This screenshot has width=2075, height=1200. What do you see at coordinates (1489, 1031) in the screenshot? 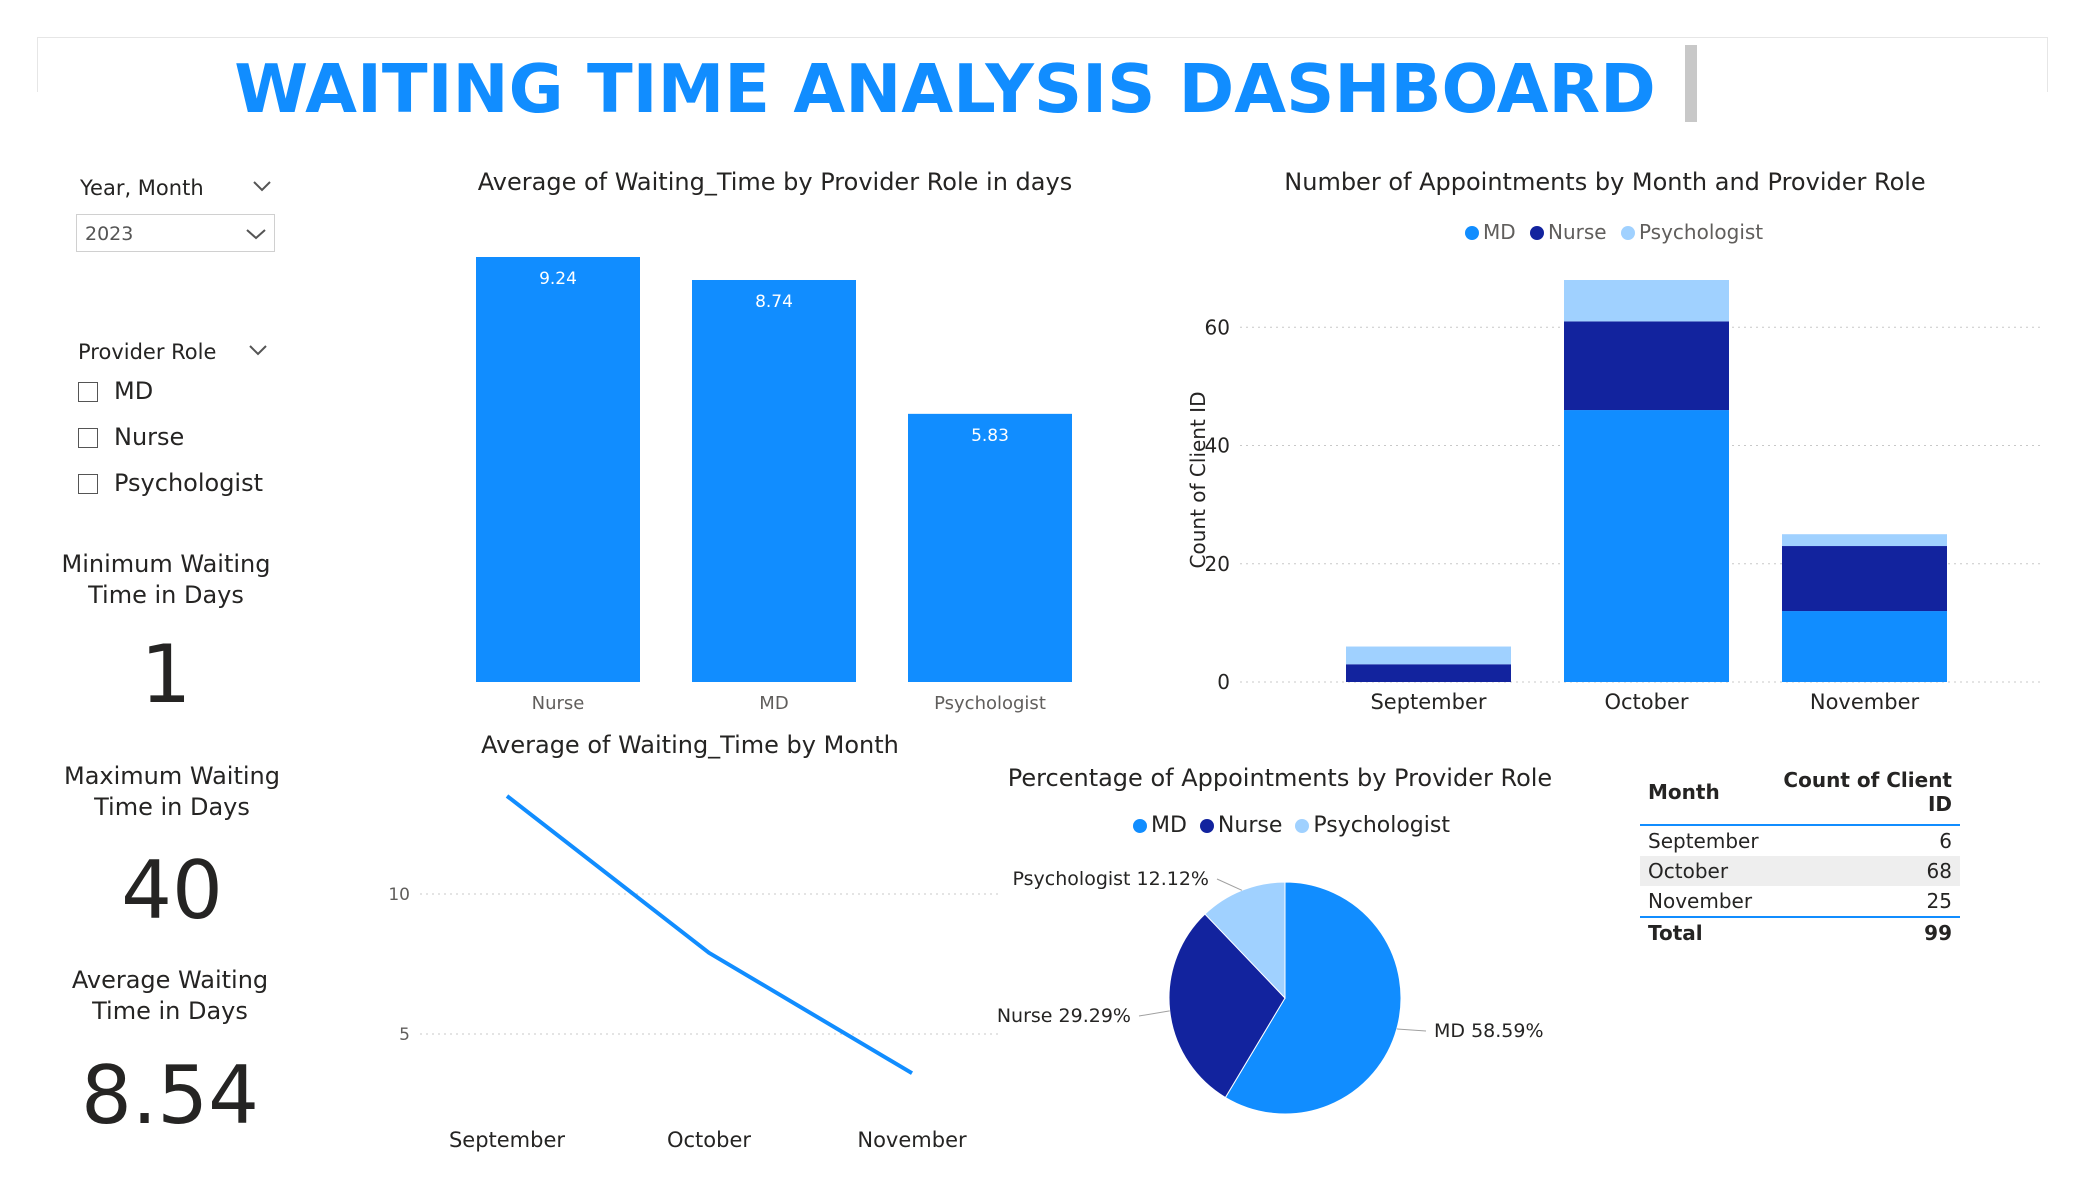
I see `data-label: MD 58.59%` at bounding box center [1489, 1031].